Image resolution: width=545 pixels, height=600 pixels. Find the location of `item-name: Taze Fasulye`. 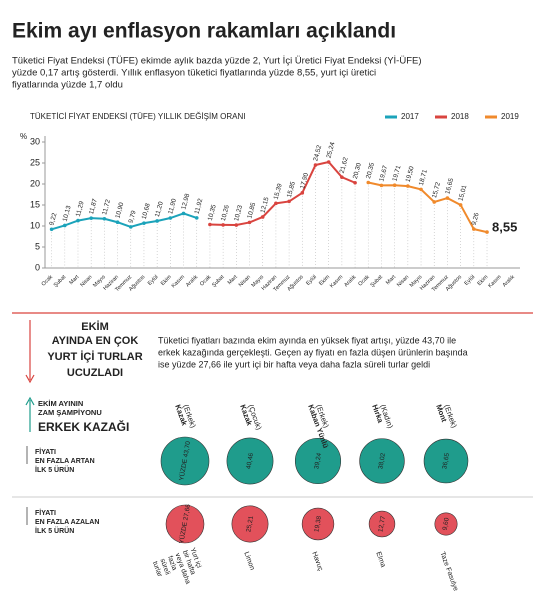

item-name: Taze Fasulye is located at coordinates (448, 571).